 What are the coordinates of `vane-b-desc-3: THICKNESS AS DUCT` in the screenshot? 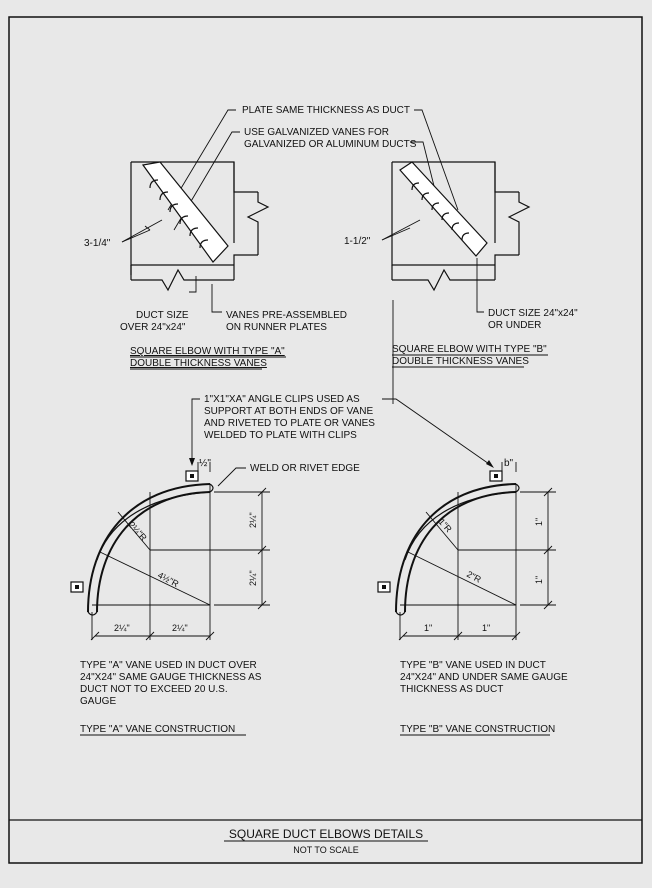 It's located at (451, 689).